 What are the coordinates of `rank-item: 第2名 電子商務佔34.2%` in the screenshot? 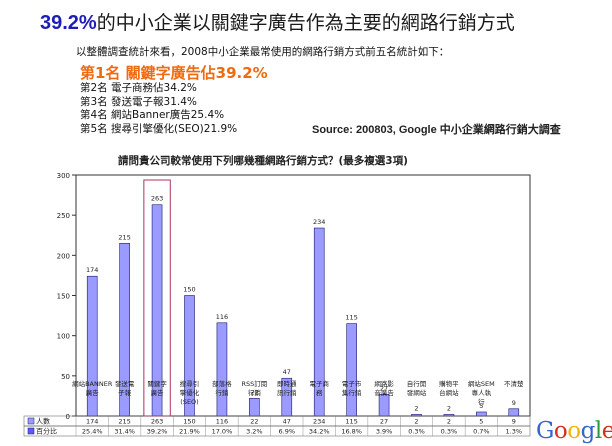 It's located at (138, 88).